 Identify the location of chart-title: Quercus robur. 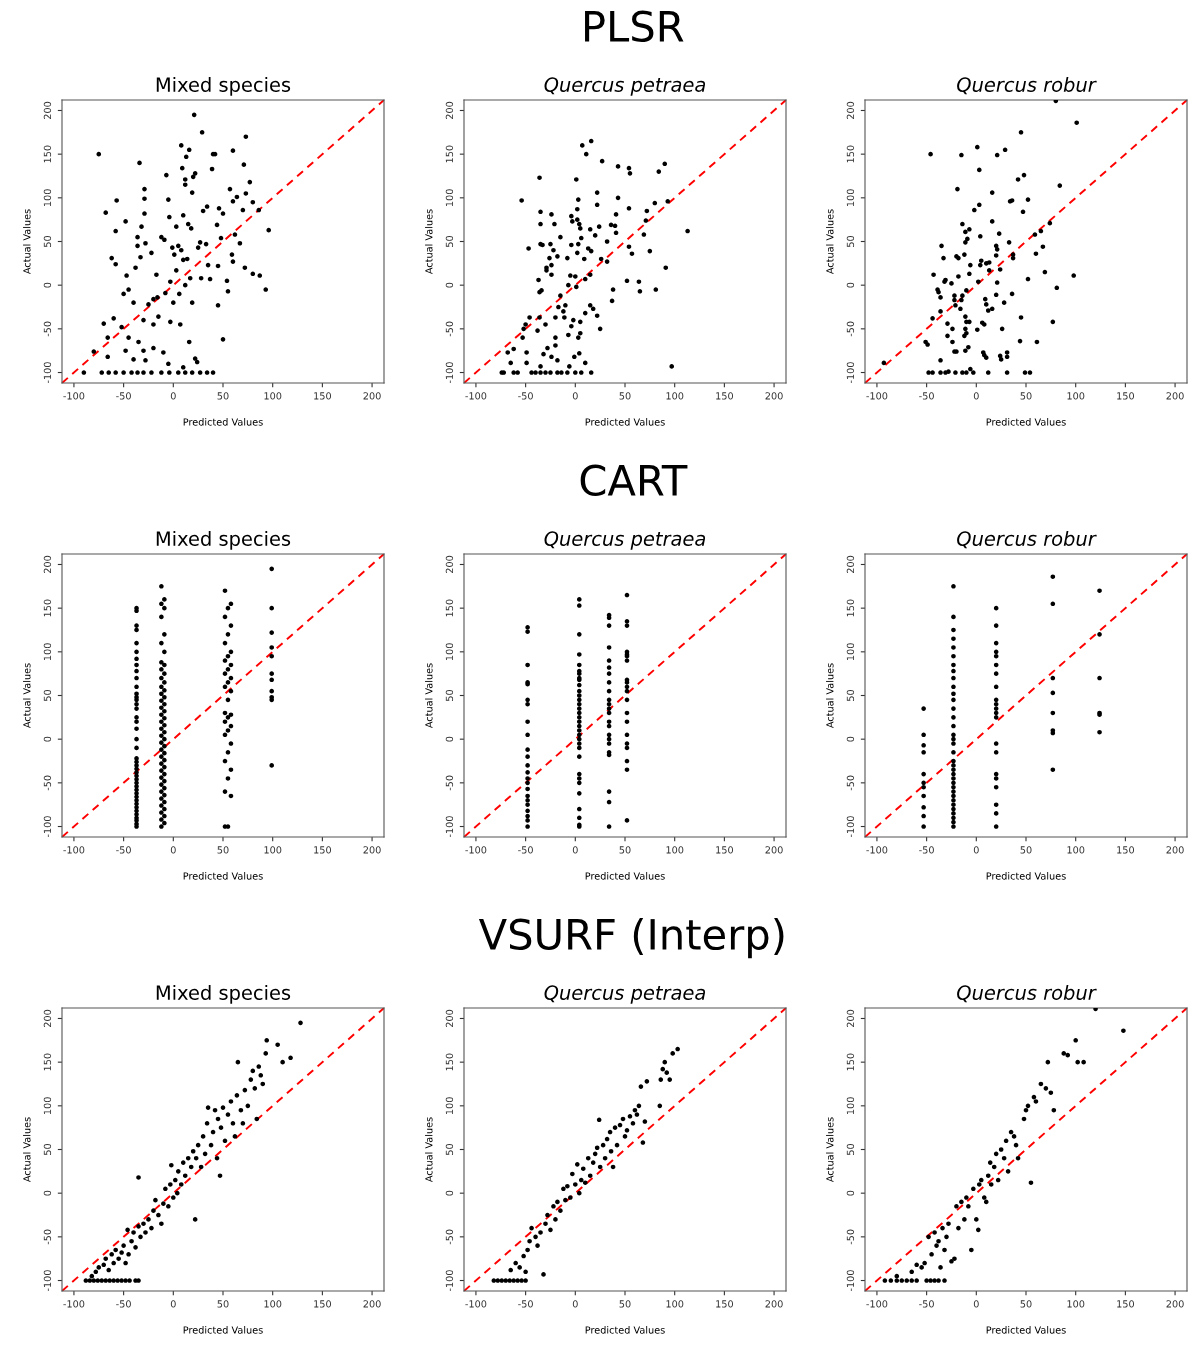
(1027, 85).